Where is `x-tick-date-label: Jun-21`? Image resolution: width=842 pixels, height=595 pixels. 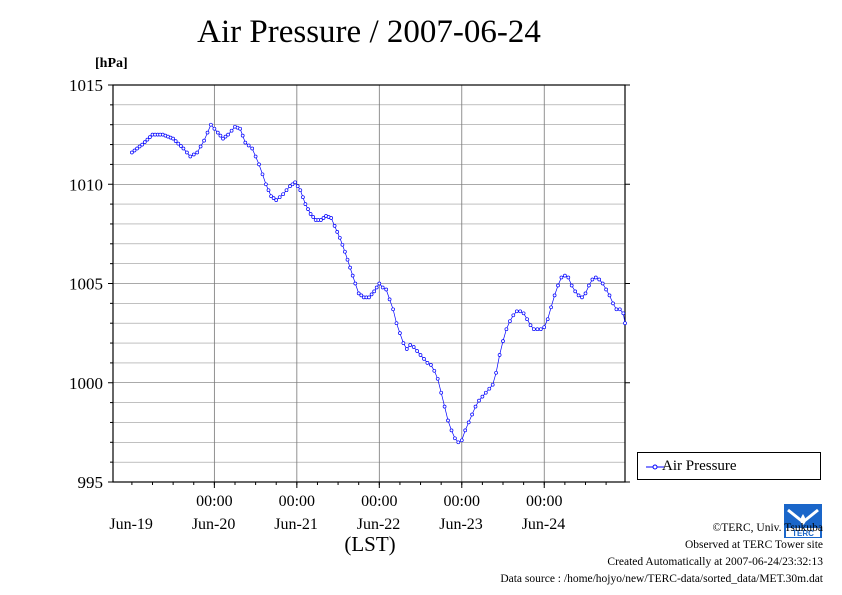
x-tick-date-label: Jun-21 is located at coordinates (296, 524).